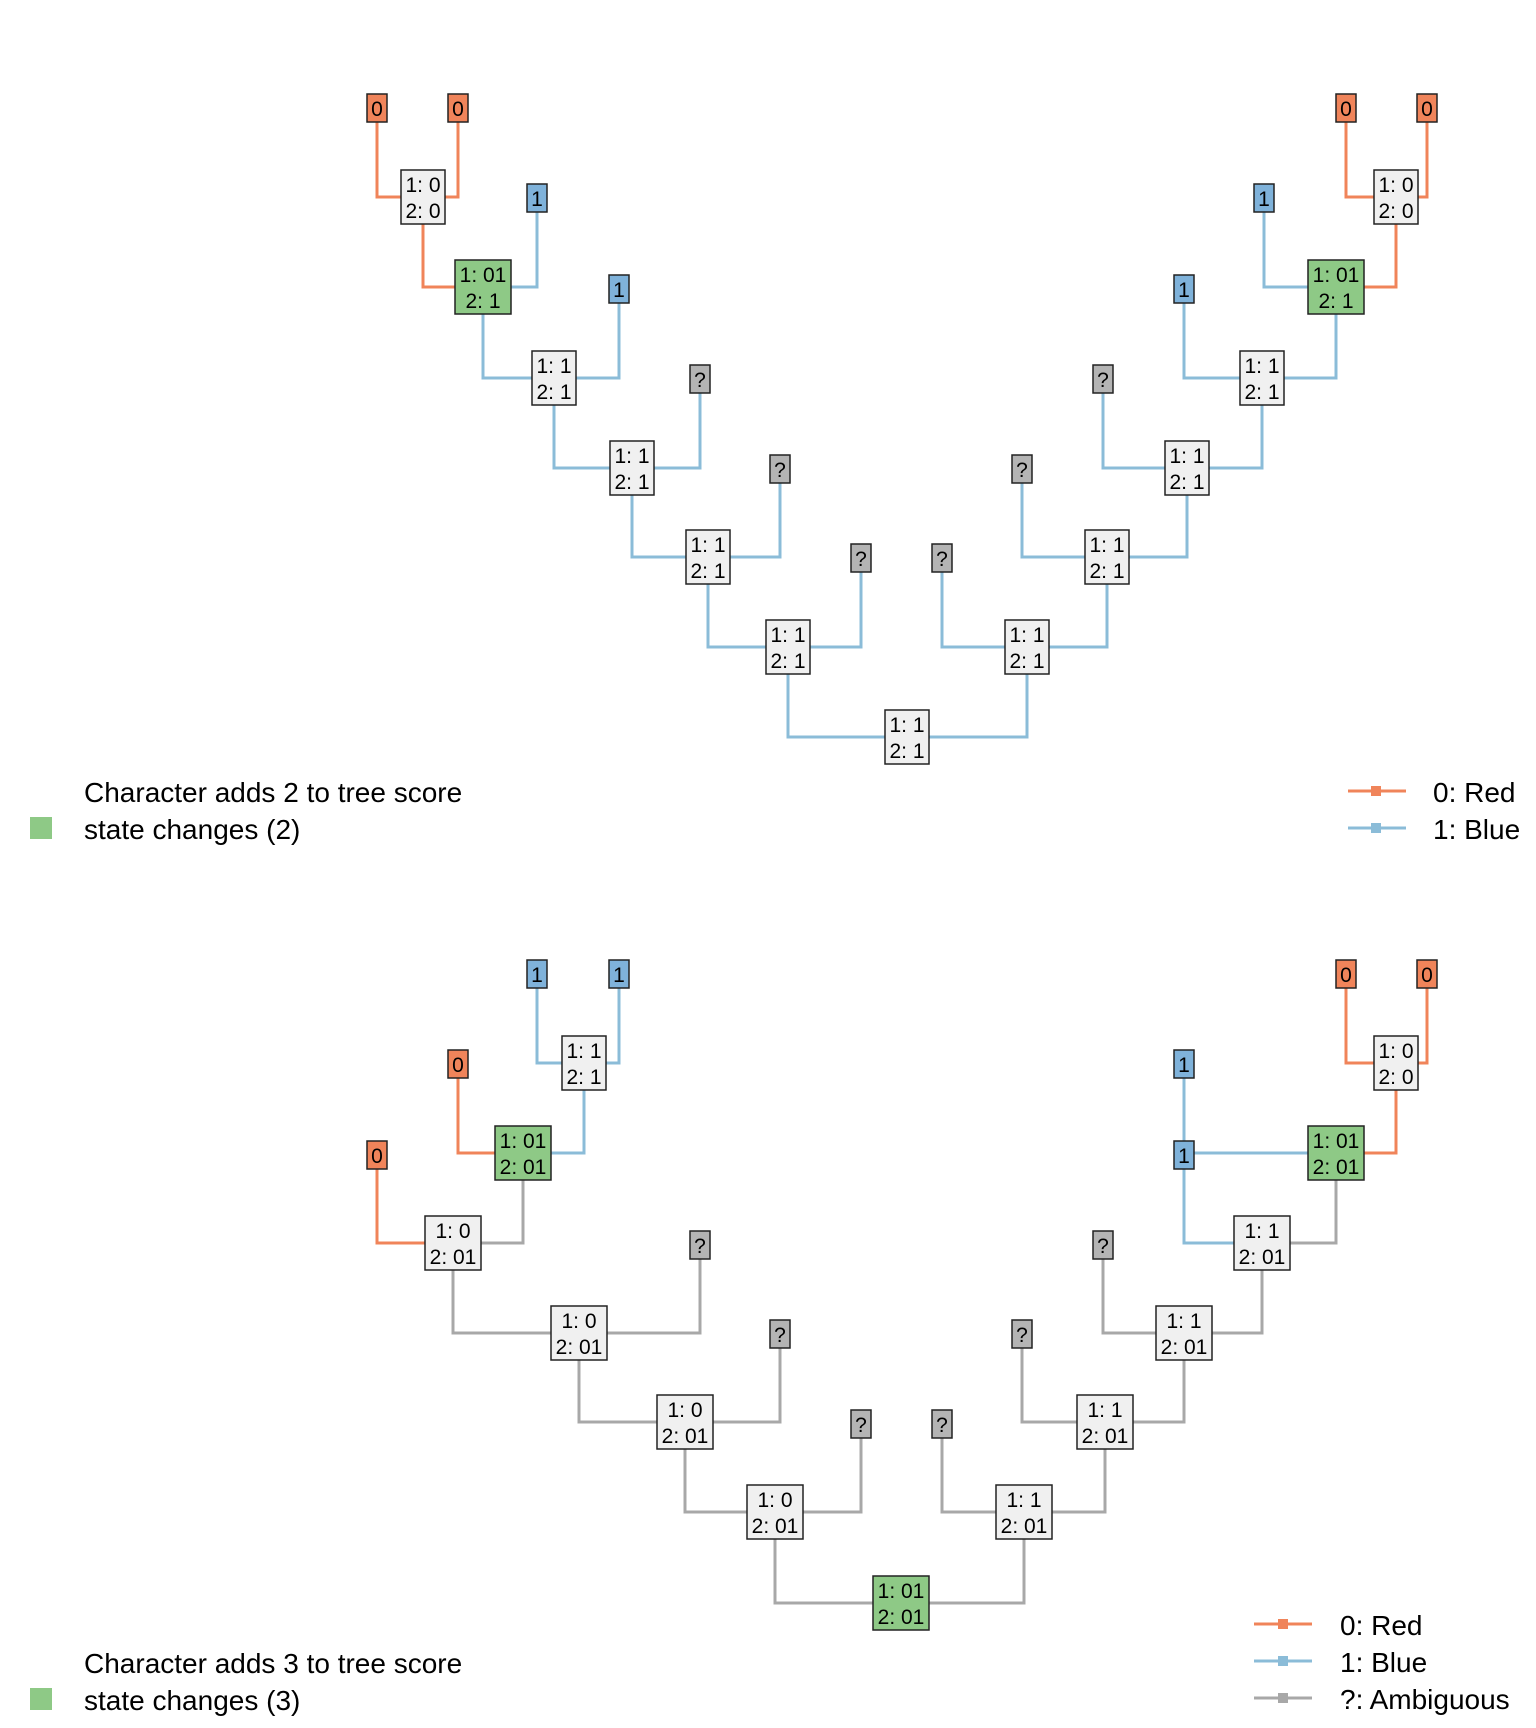 The image size is (1536, 1728). What do you see at coordinates (192, 1700) in the screenshot?
I see `state-changes-text: state changes (3)` at bounding box center [192, 1700].